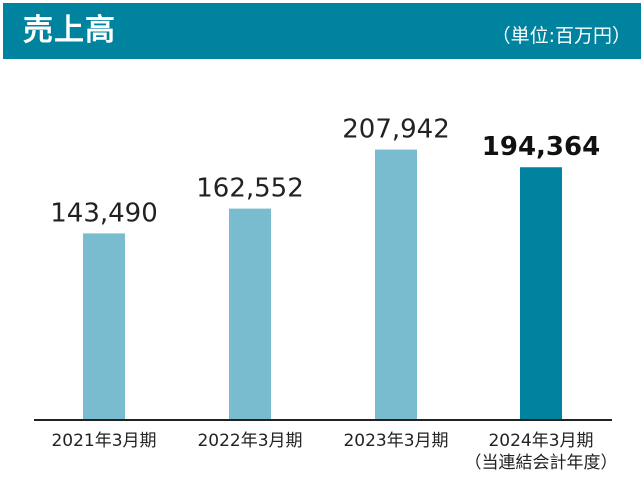  Describe the element at coordinates (249, 441) in the screenshot. I see `x-tick-label-2: 2022年3月期` at that location.